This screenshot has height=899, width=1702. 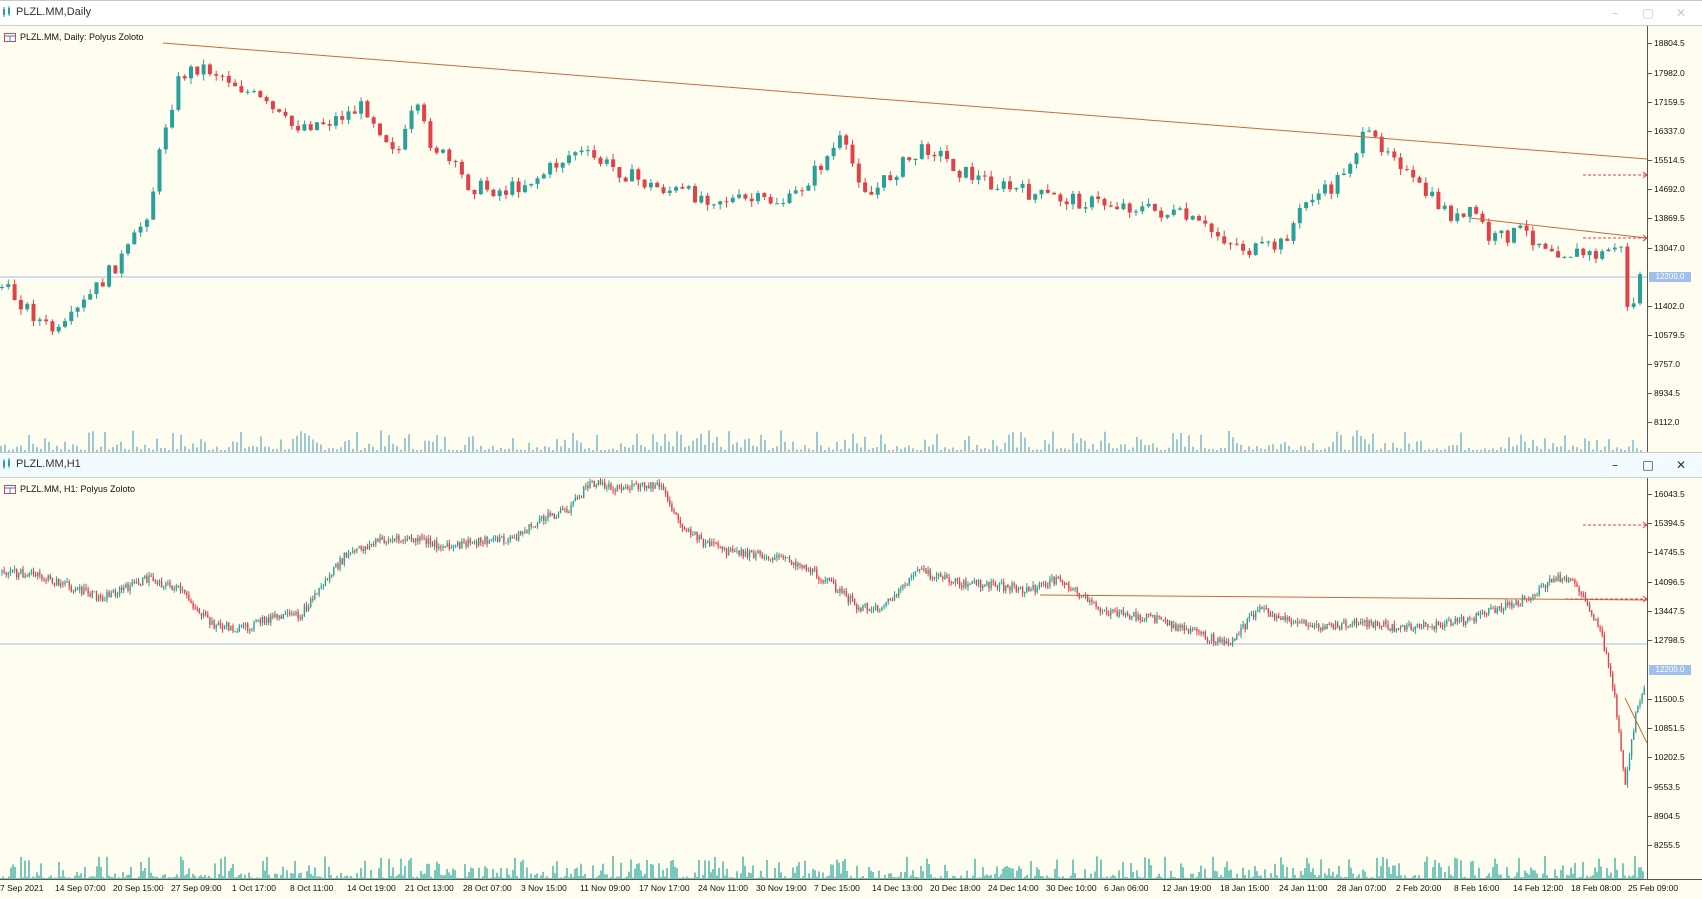 I want to click on price-tick: 8904.5, so click(x=1664, y=816).